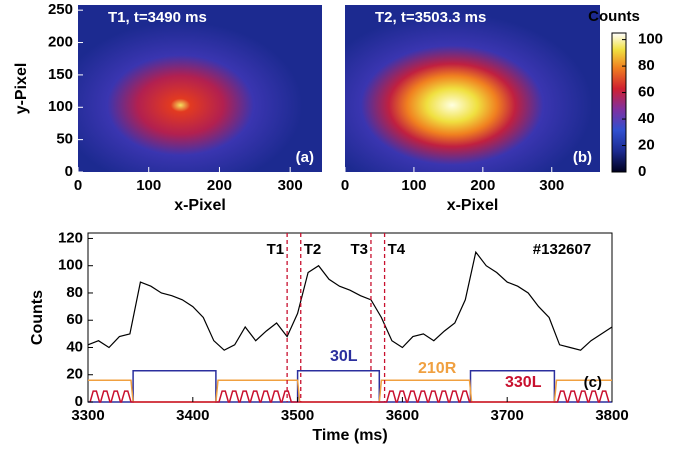  Describe the element at coordinates (157, 17) in the screenshot. I see `panel-title: T1, t=3490 ms` at that location.